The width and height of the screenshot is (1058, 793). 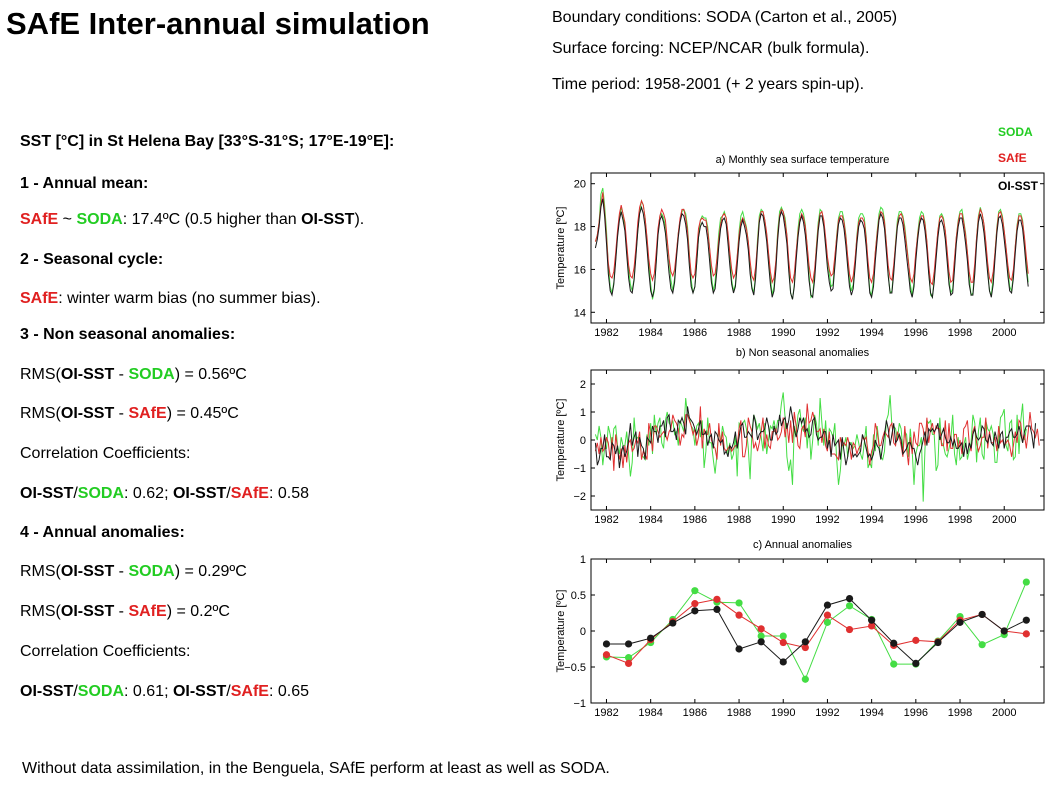 I want to click on section-annual-anomalies: 4 - Annual anomalies:, so click(x=102, y=532).